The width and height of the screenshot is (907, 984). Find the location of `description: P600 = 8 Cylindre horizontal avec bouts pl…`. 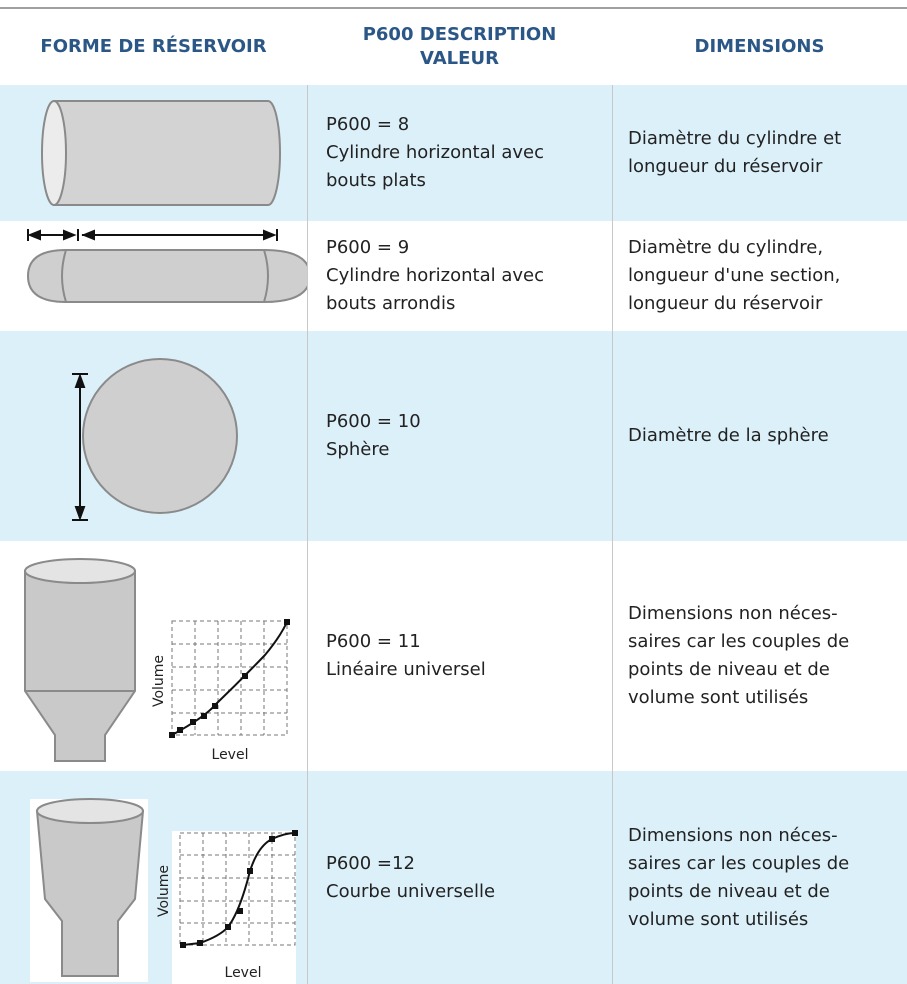

description: P600 = 8 Cylindre horizontal avec bouts pl… is located at coordinates (466, 153).